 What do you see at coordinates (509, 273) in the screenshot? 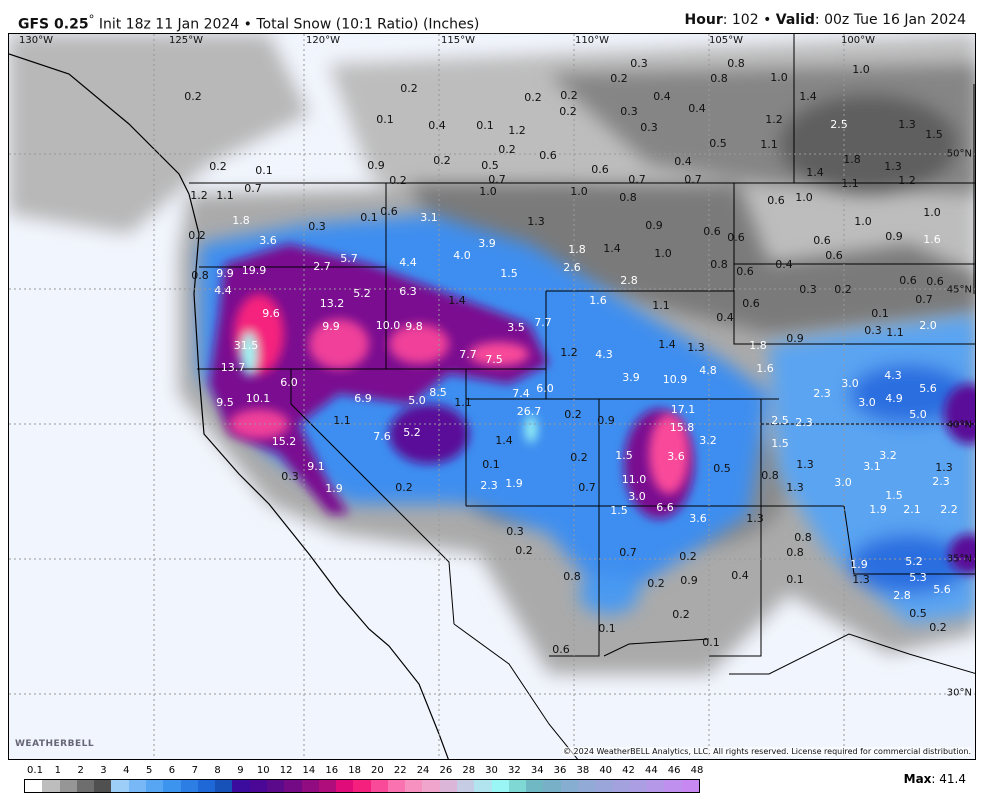
I see `snowfall-value: 1.5` at bounding box center [509, 273].